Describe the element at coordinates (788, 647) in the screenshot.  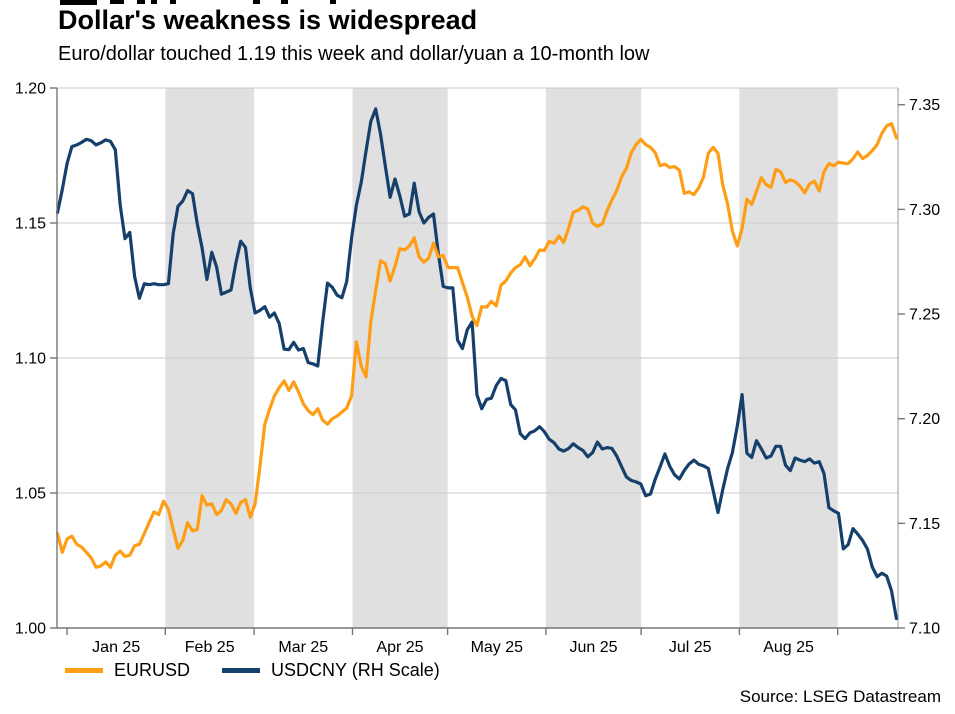
I see `x-axis-month-label: Aug 25` at that location.